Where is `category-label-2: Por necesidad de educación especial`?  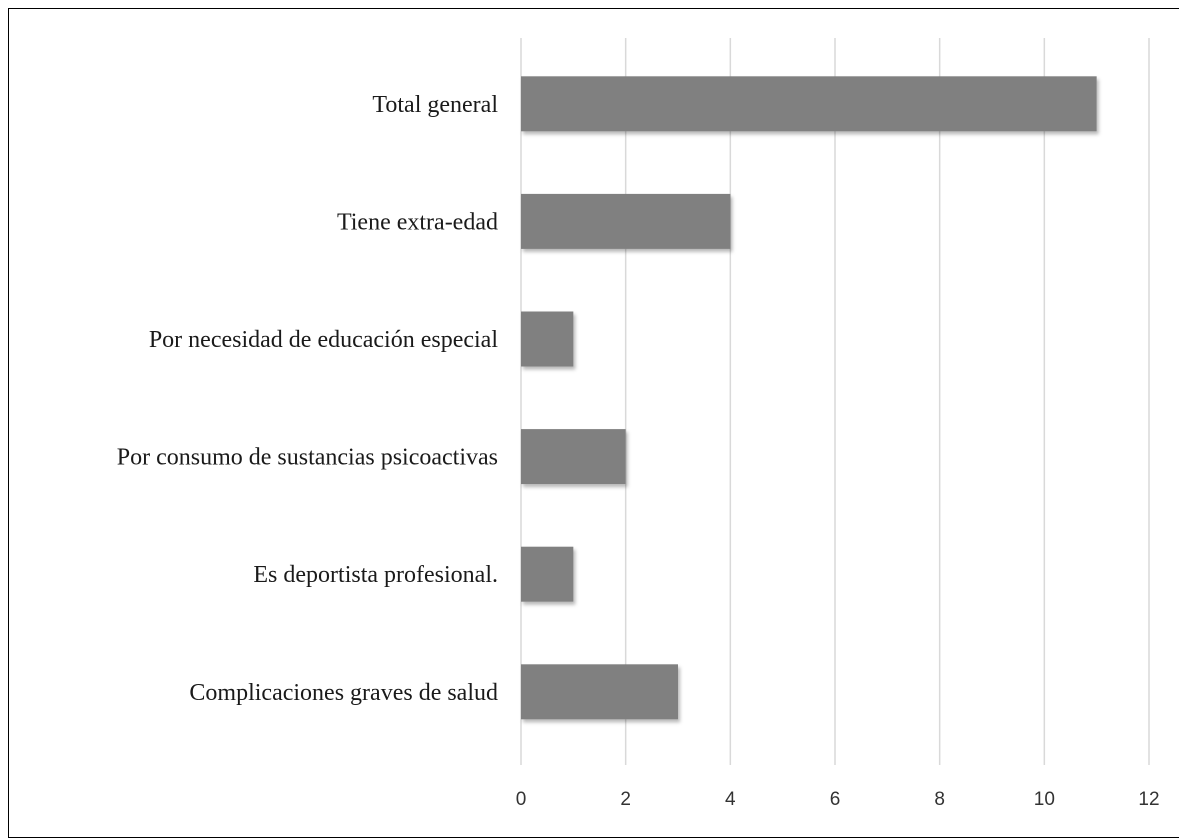
category-label-2: Por necesidad de educación especial is located at coordinates (324, 340).